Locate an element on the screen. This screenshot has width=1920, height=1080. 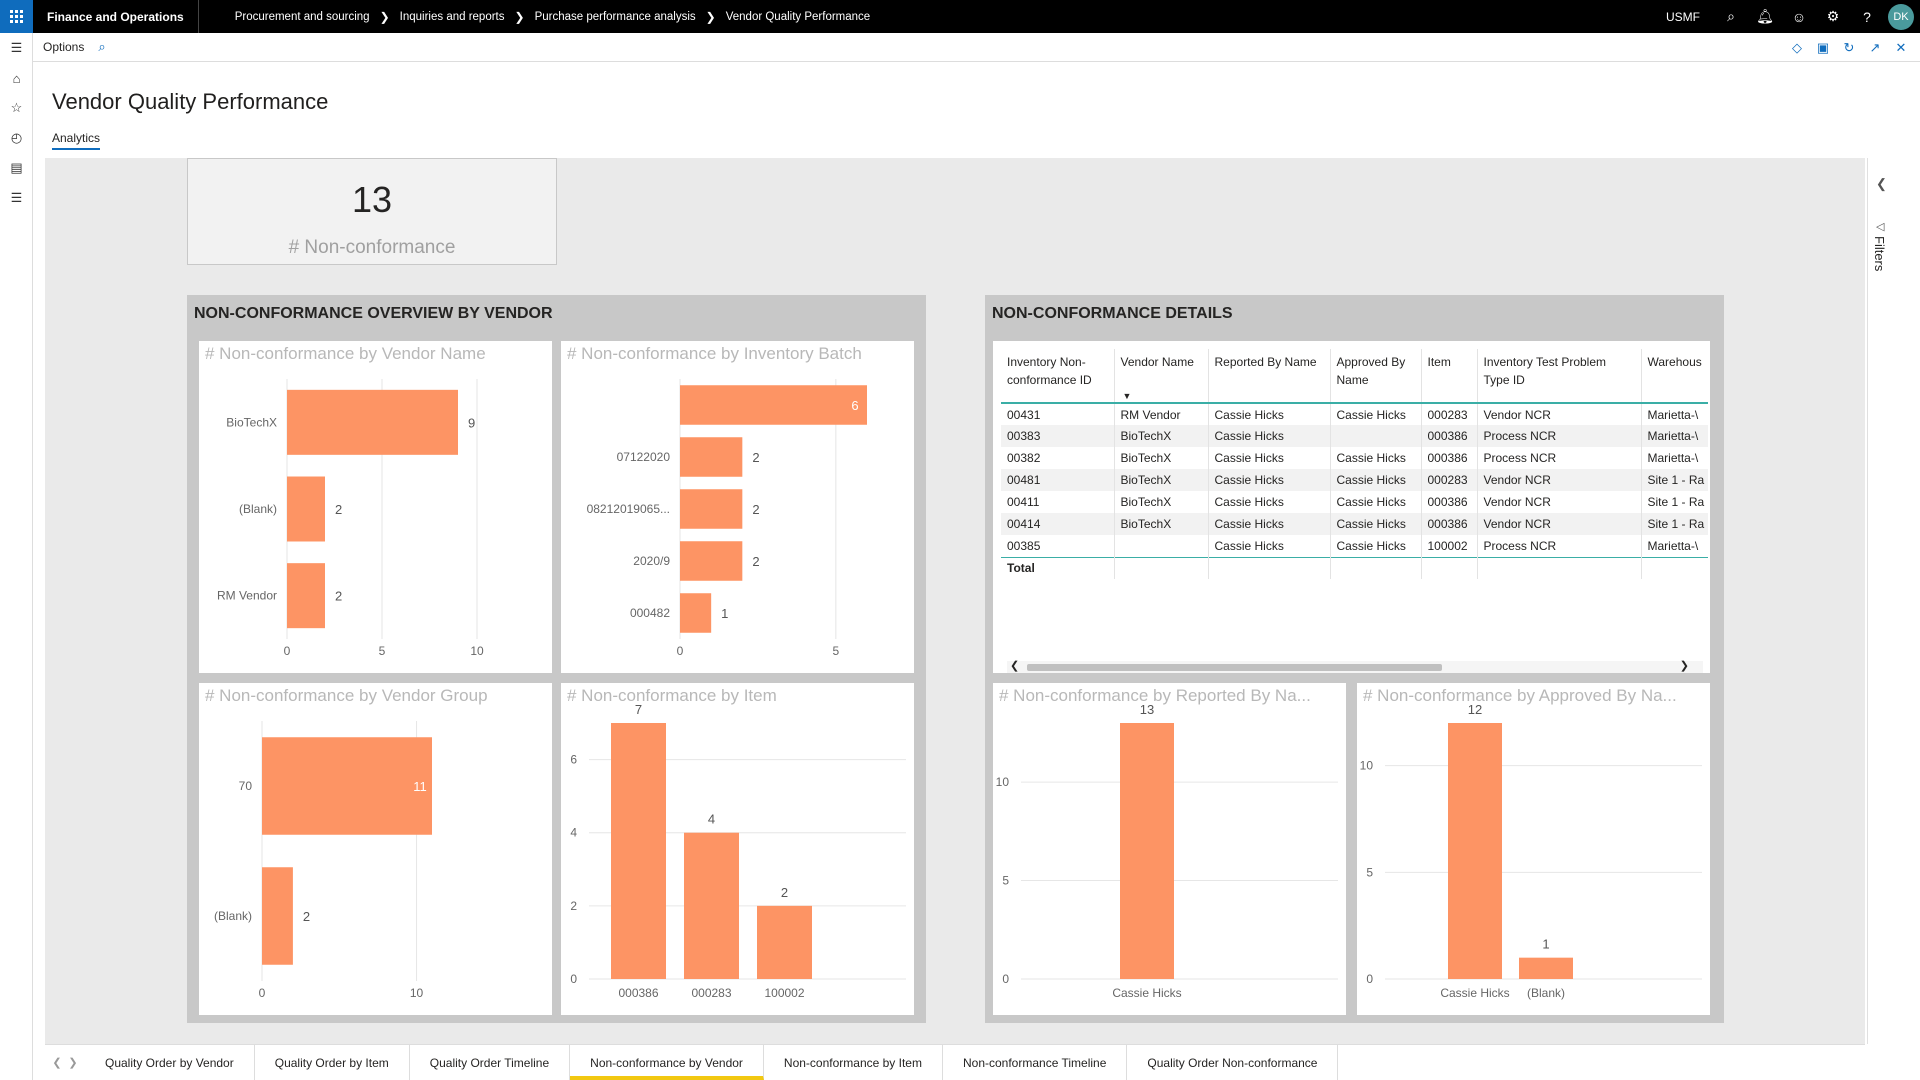
filters-pane: ❮ ◁ Filters is located at coordinates (1880, 601).